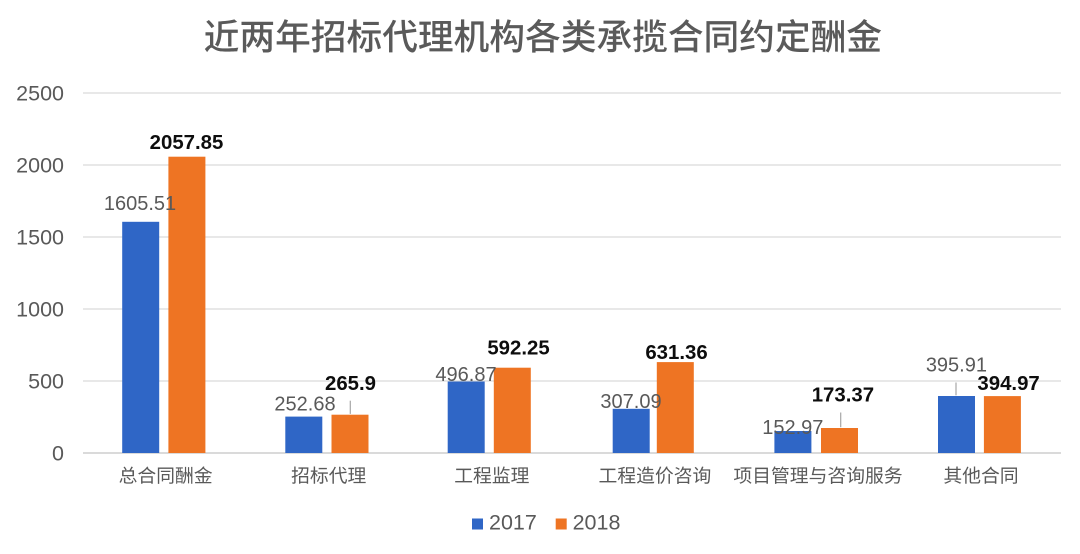  What do you see at coordinates (465, 375) in the screenshot?
I see `svg-text: 496.87` at bounding box center [465, 375].